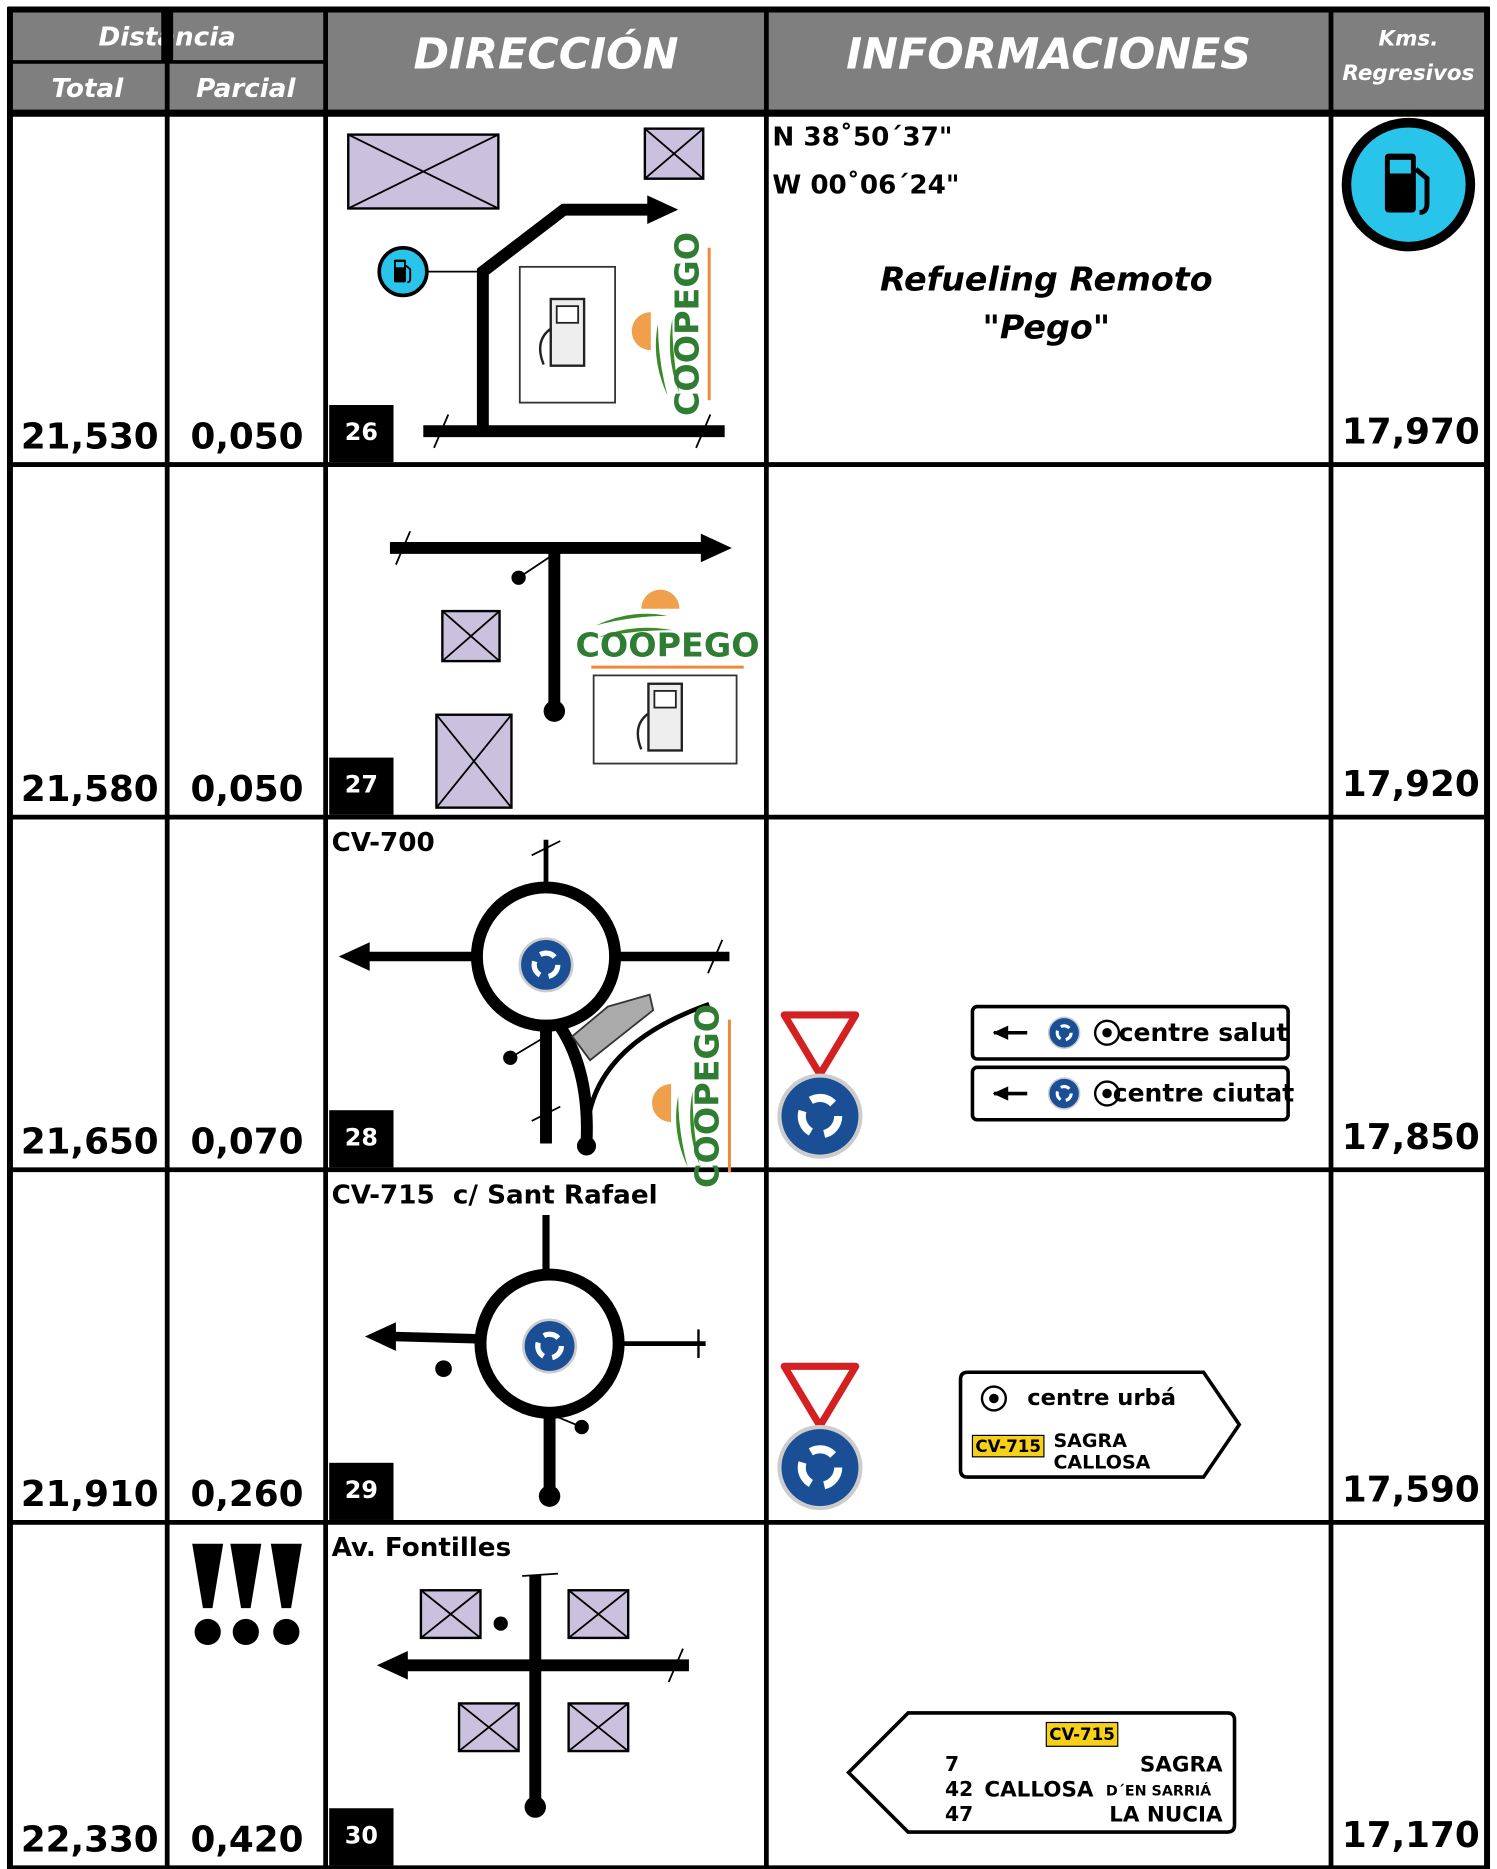 Image resolution: width=1497 pixels, height=1869 pixels. I want to click on sign-destination: SAGRA, so click(1181, 1764).